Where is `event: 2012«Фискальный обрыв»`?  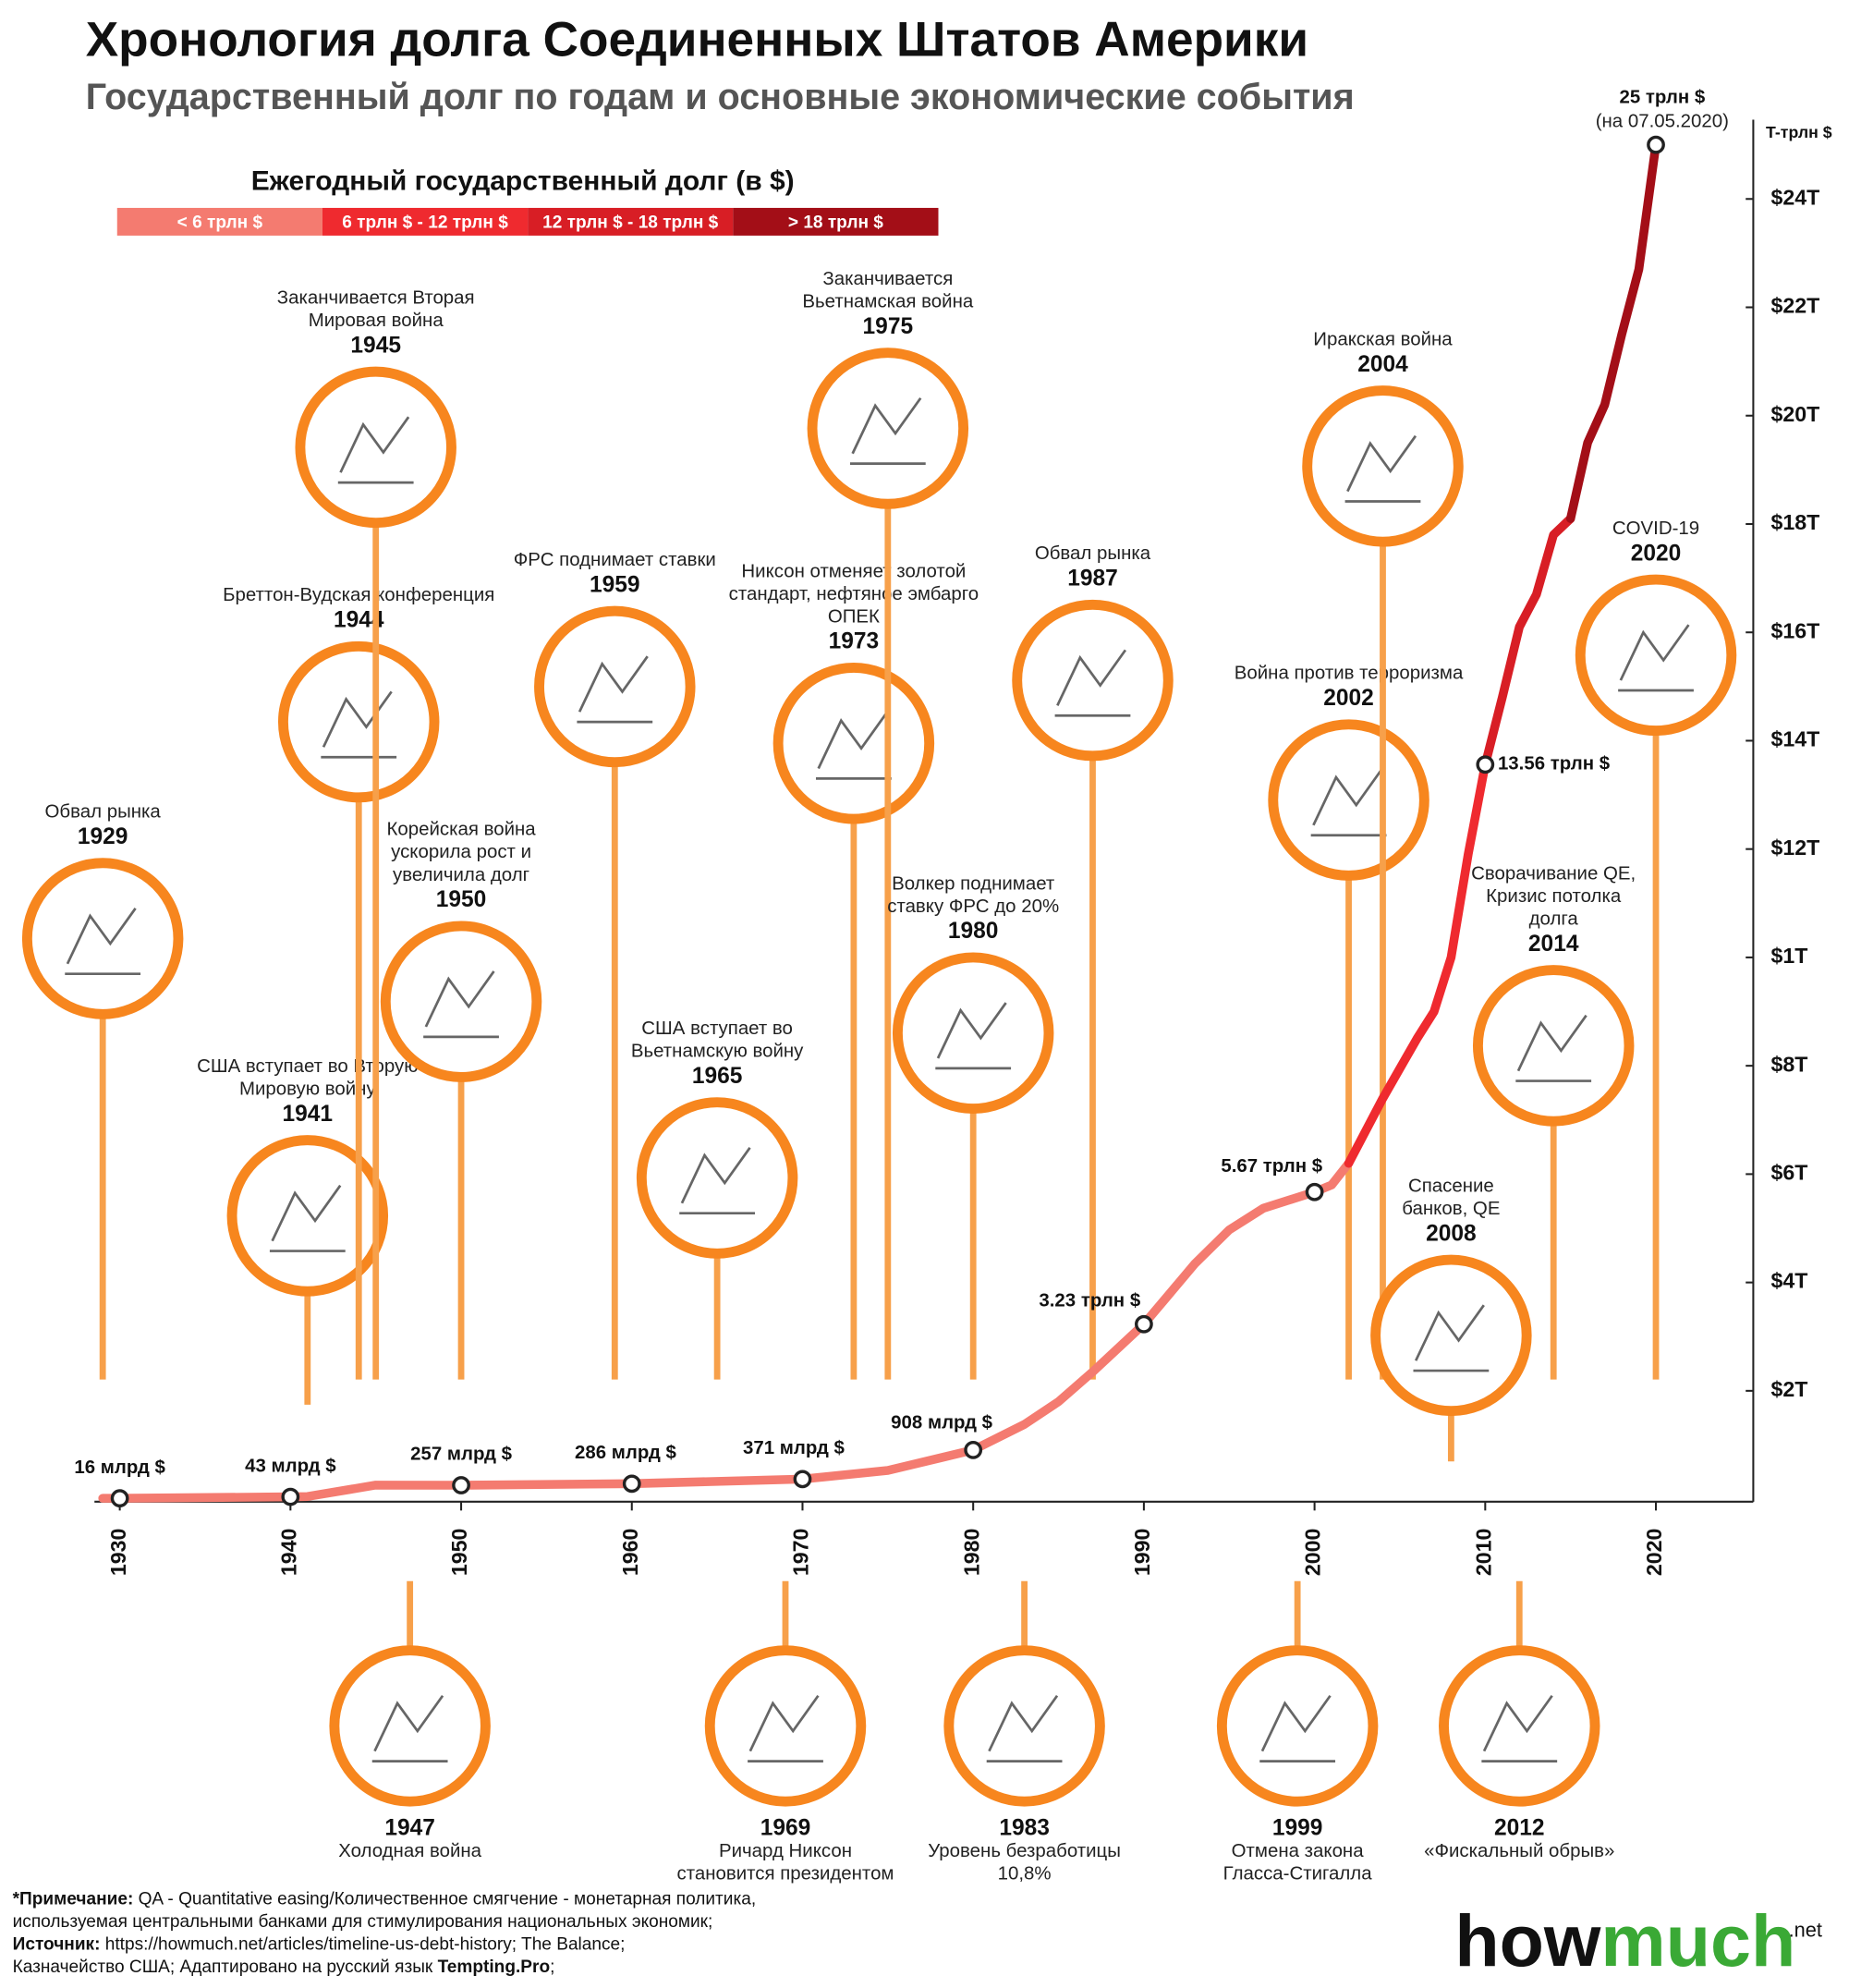
event: 2012«Фискальный обрыв» is located at coordinates (1519, 1721).